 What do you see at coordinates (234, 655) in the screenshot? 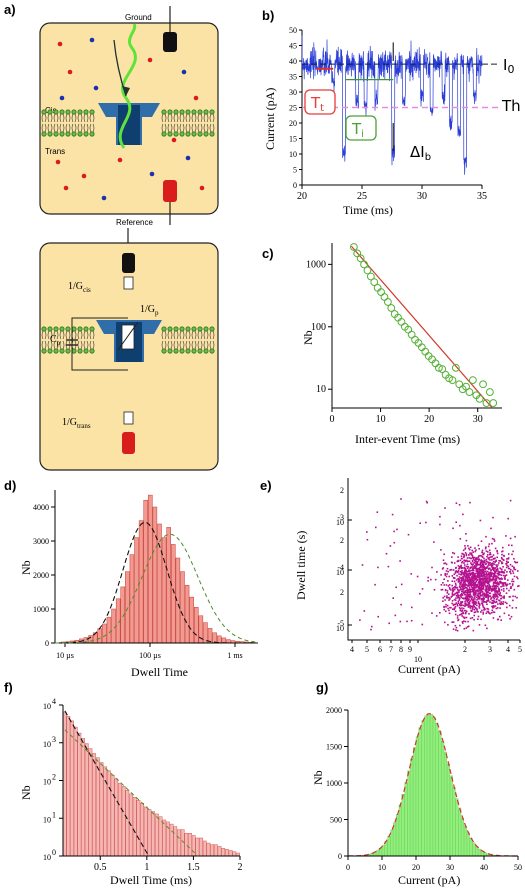
I see `d-xtick-label: 1 ms` at bounding box center [234, 655].